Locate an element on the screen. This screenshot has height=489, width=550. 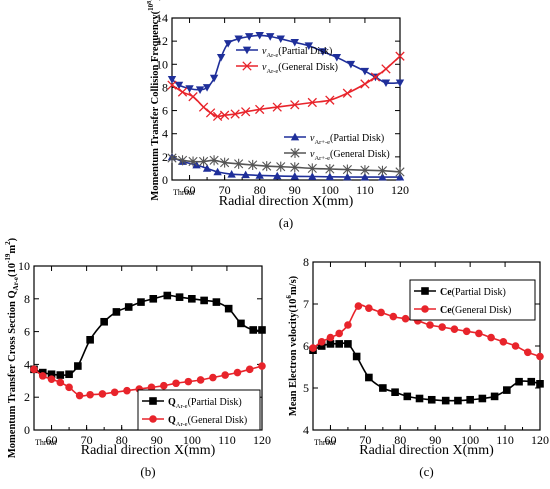
legend: νAr+-e(Partial Disk) νAr+-e(General Disk) is located at coordinates (337, 147).